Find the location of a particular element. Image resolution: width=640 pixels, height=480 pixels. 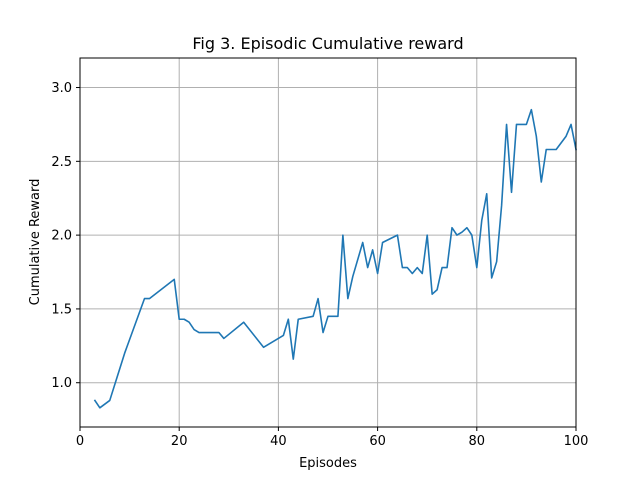

y-tick-label: 2.5 is located at coordinates (61, 162).